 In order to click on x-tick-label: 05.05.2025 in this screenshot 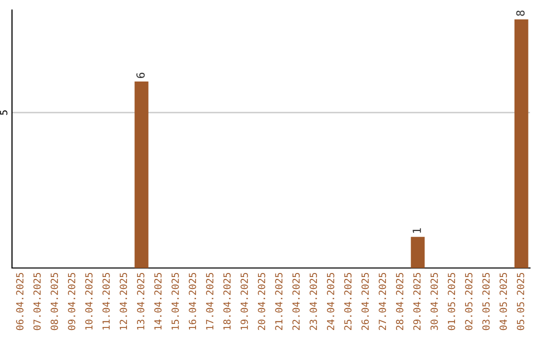, I will do `click(520, 301)`.